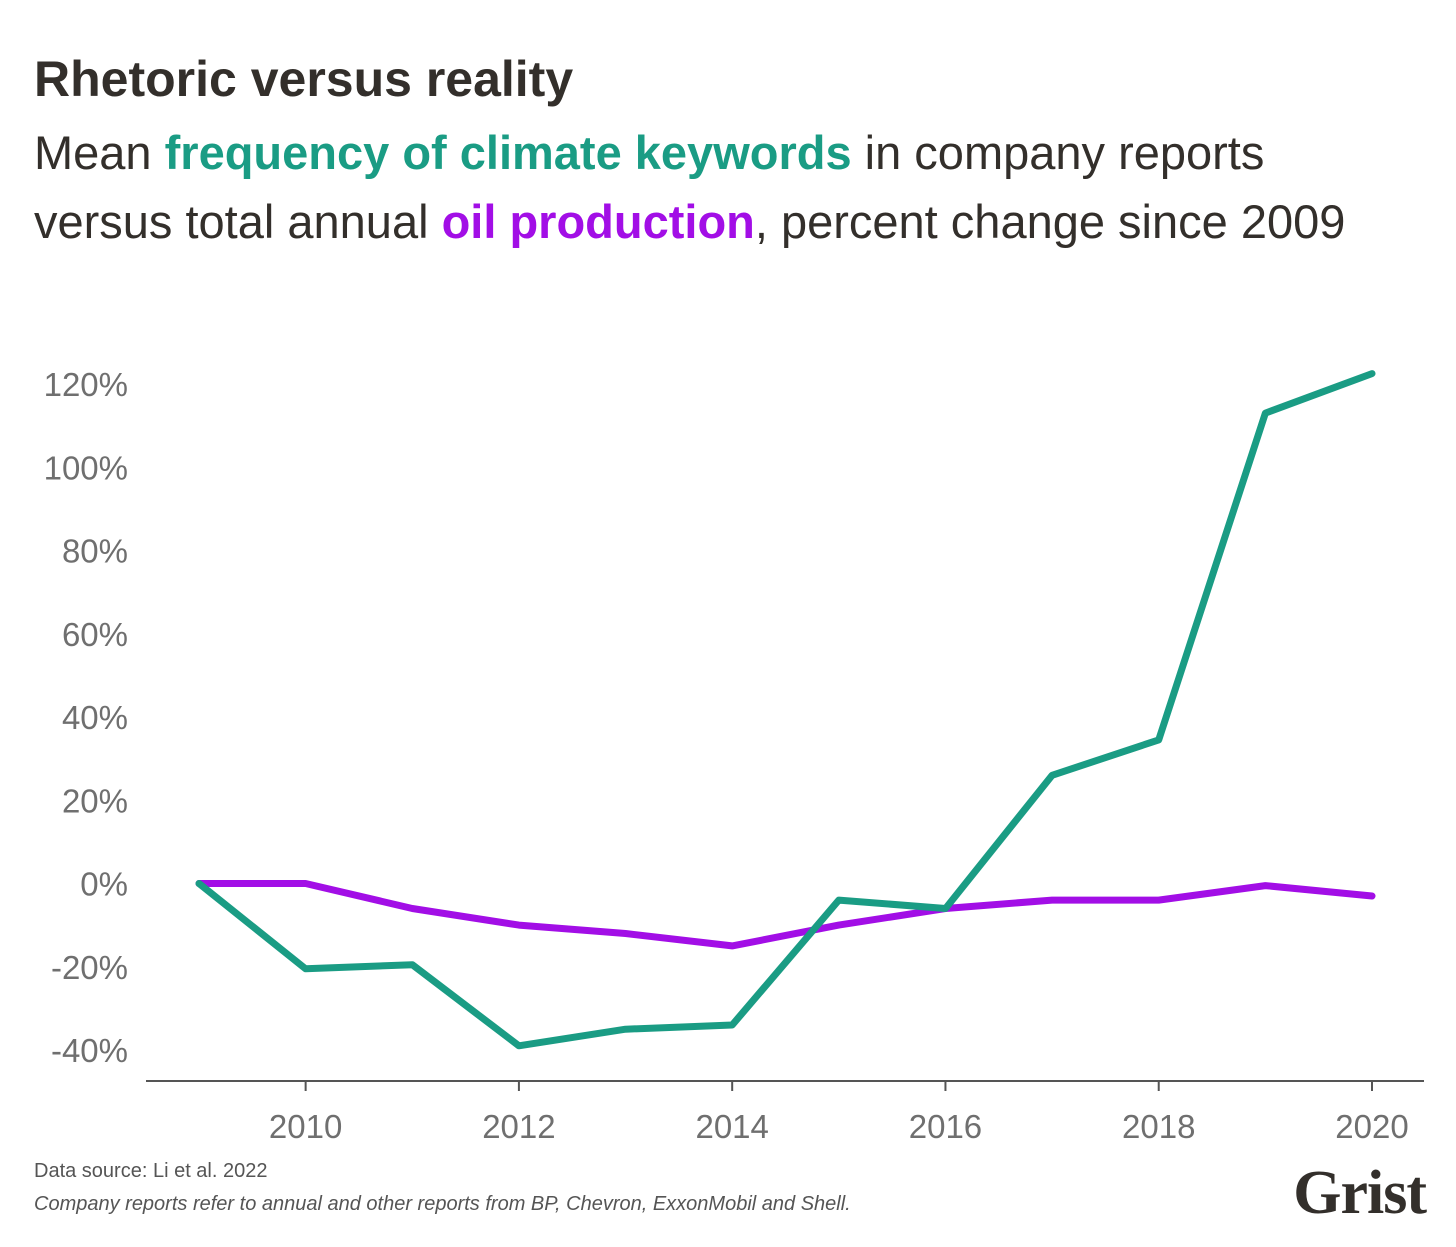 The image size is (1456, 1247). I want to click on x-tick-label: 2016, so click(945, 1126).